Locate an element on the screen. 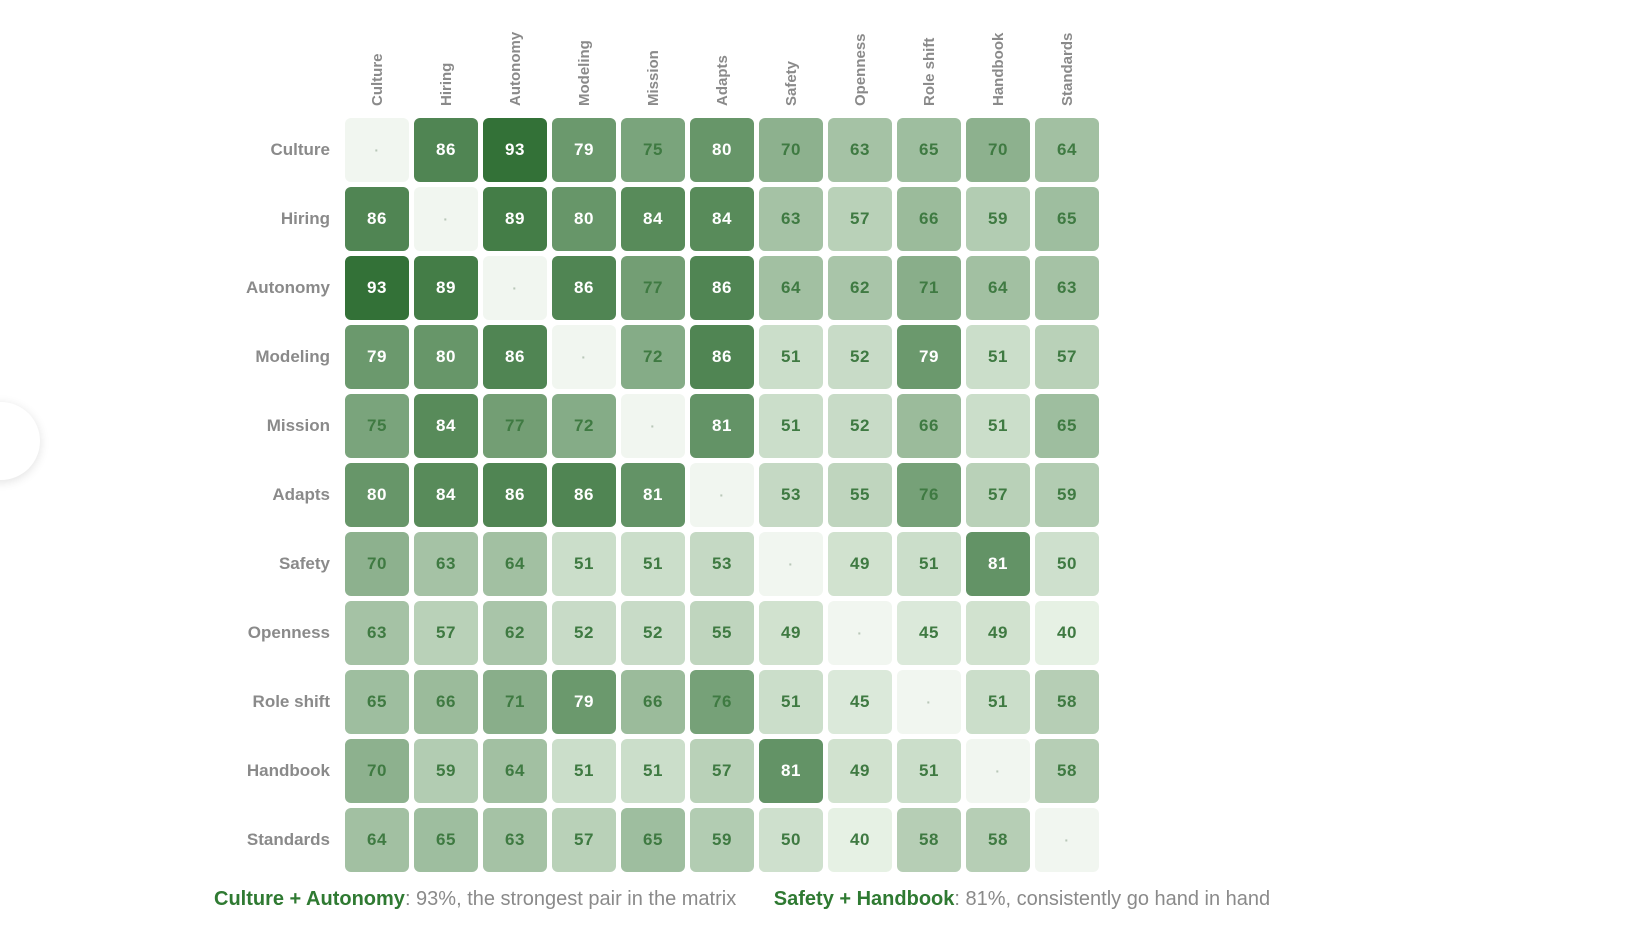  column-label: Handbook is located at coordinates (998, 69).